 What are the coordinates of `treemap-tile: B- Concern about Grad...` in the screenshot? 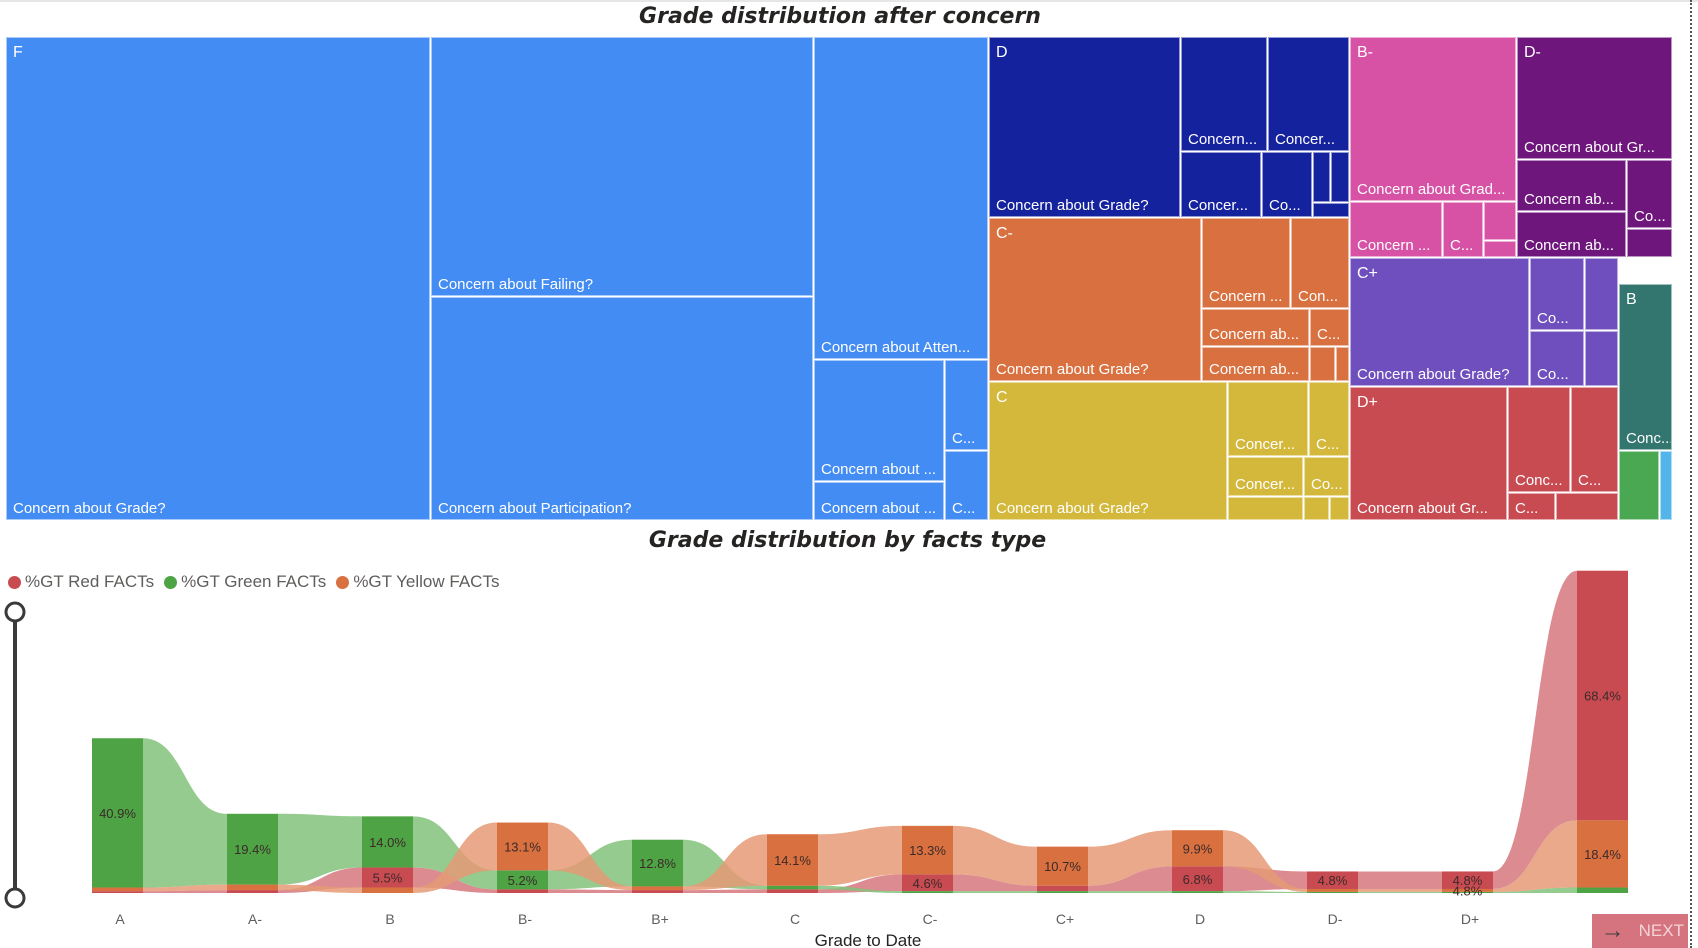 It's located at (1433, 119).